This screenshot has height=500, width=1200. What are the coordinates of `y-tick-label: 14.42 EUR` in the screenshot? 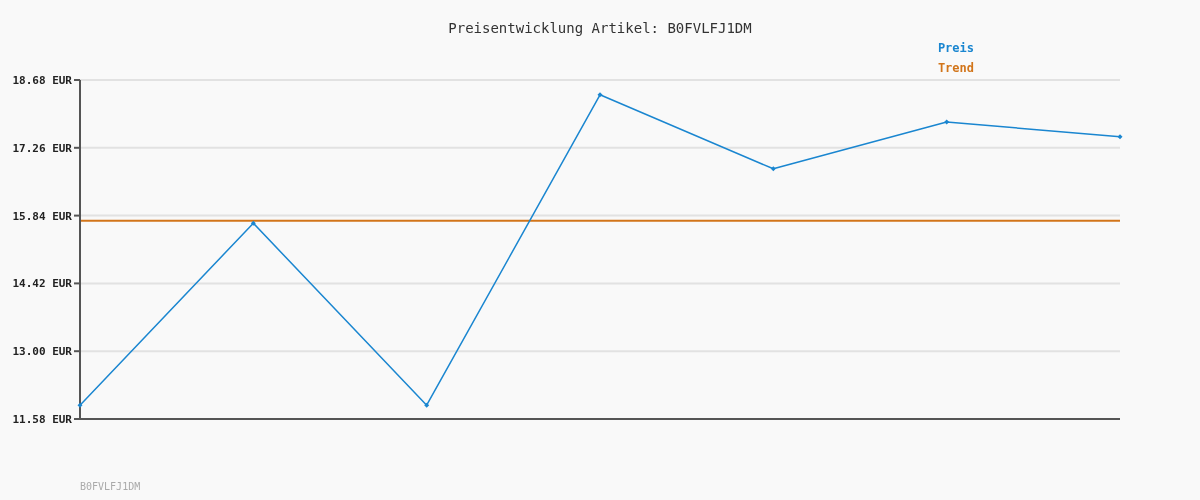 It's located at (42, 284).